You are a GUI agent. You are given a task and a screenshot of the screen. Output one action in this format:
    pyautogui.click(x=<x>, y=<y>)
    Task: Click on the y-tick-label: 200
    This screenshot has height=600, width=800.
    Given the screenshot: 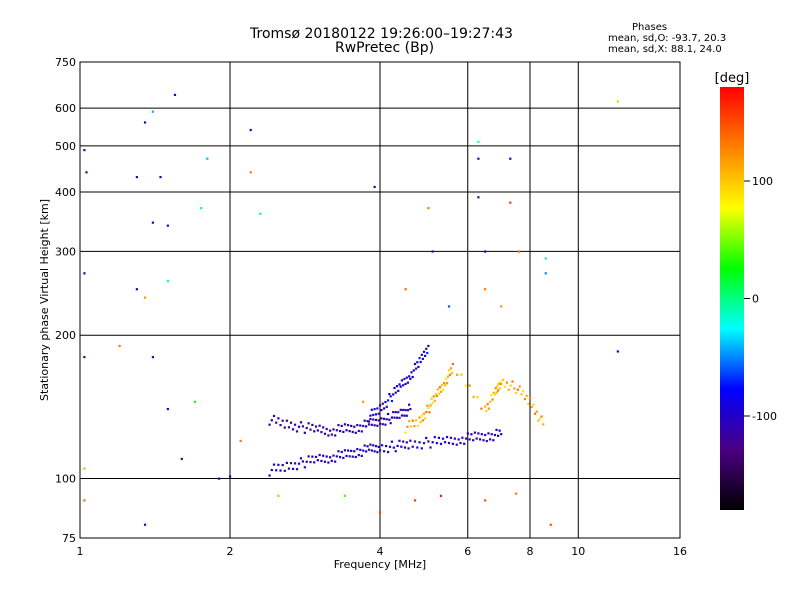 What is the action you would take?
    pyautogui.click(x=65, y=335)
    